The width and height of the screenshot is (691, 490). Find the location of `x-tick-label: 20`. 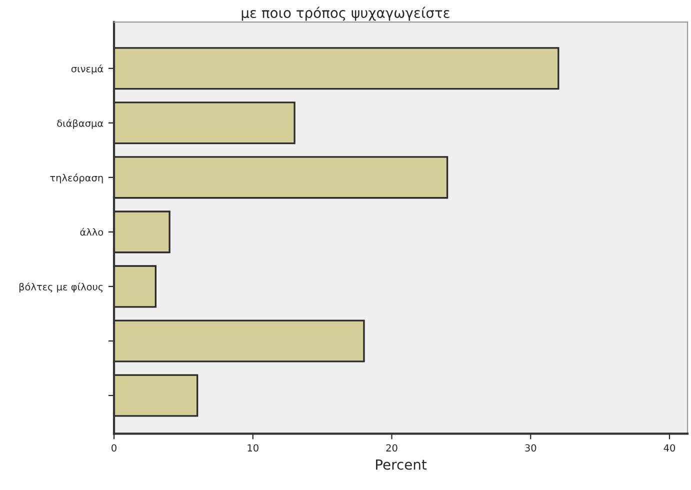

x-tick-label: 20 is located at coordinates (392, 448).